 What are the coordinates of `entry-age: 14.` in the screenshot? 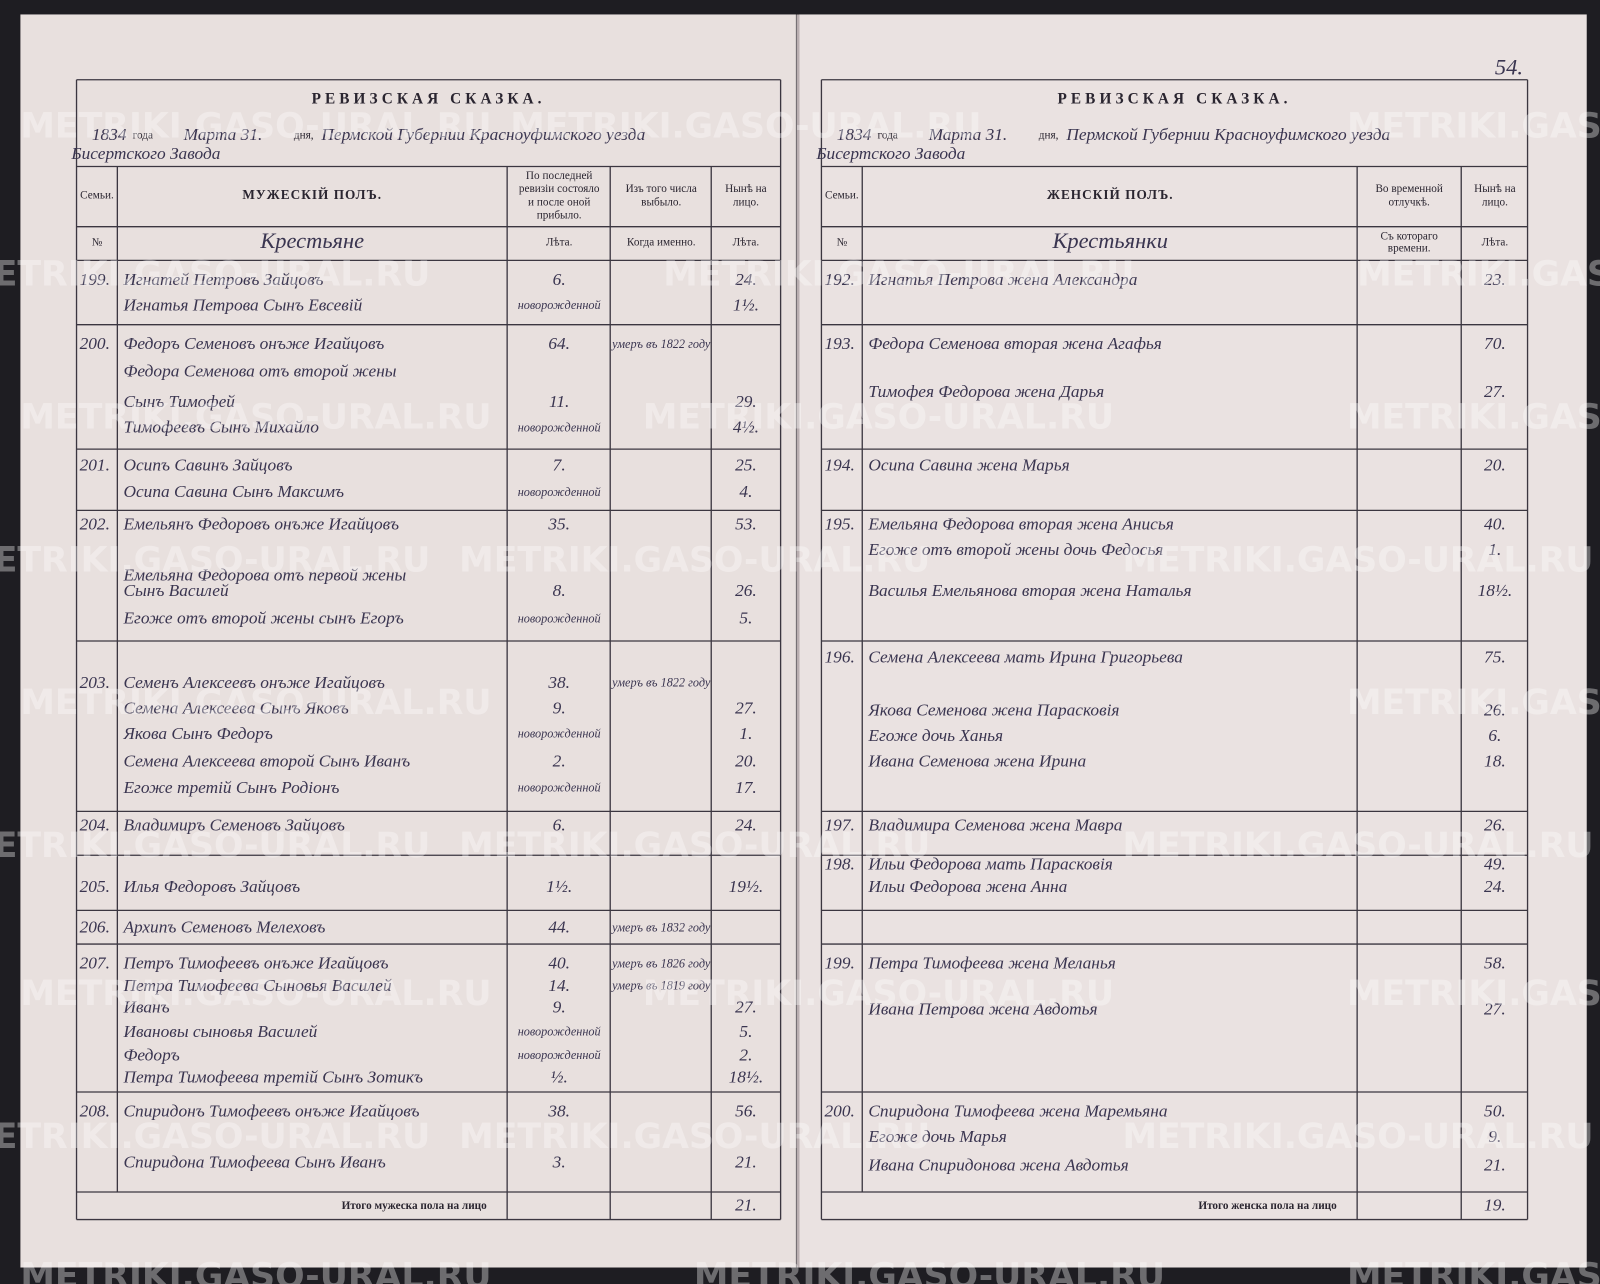 It's located at (559, 985).